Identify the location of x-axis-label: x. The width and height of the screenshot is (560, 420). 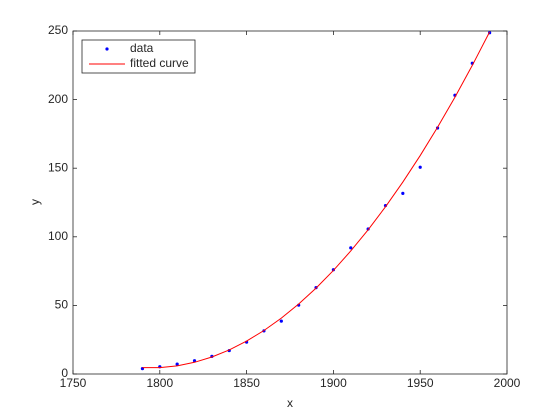
(290, 403).